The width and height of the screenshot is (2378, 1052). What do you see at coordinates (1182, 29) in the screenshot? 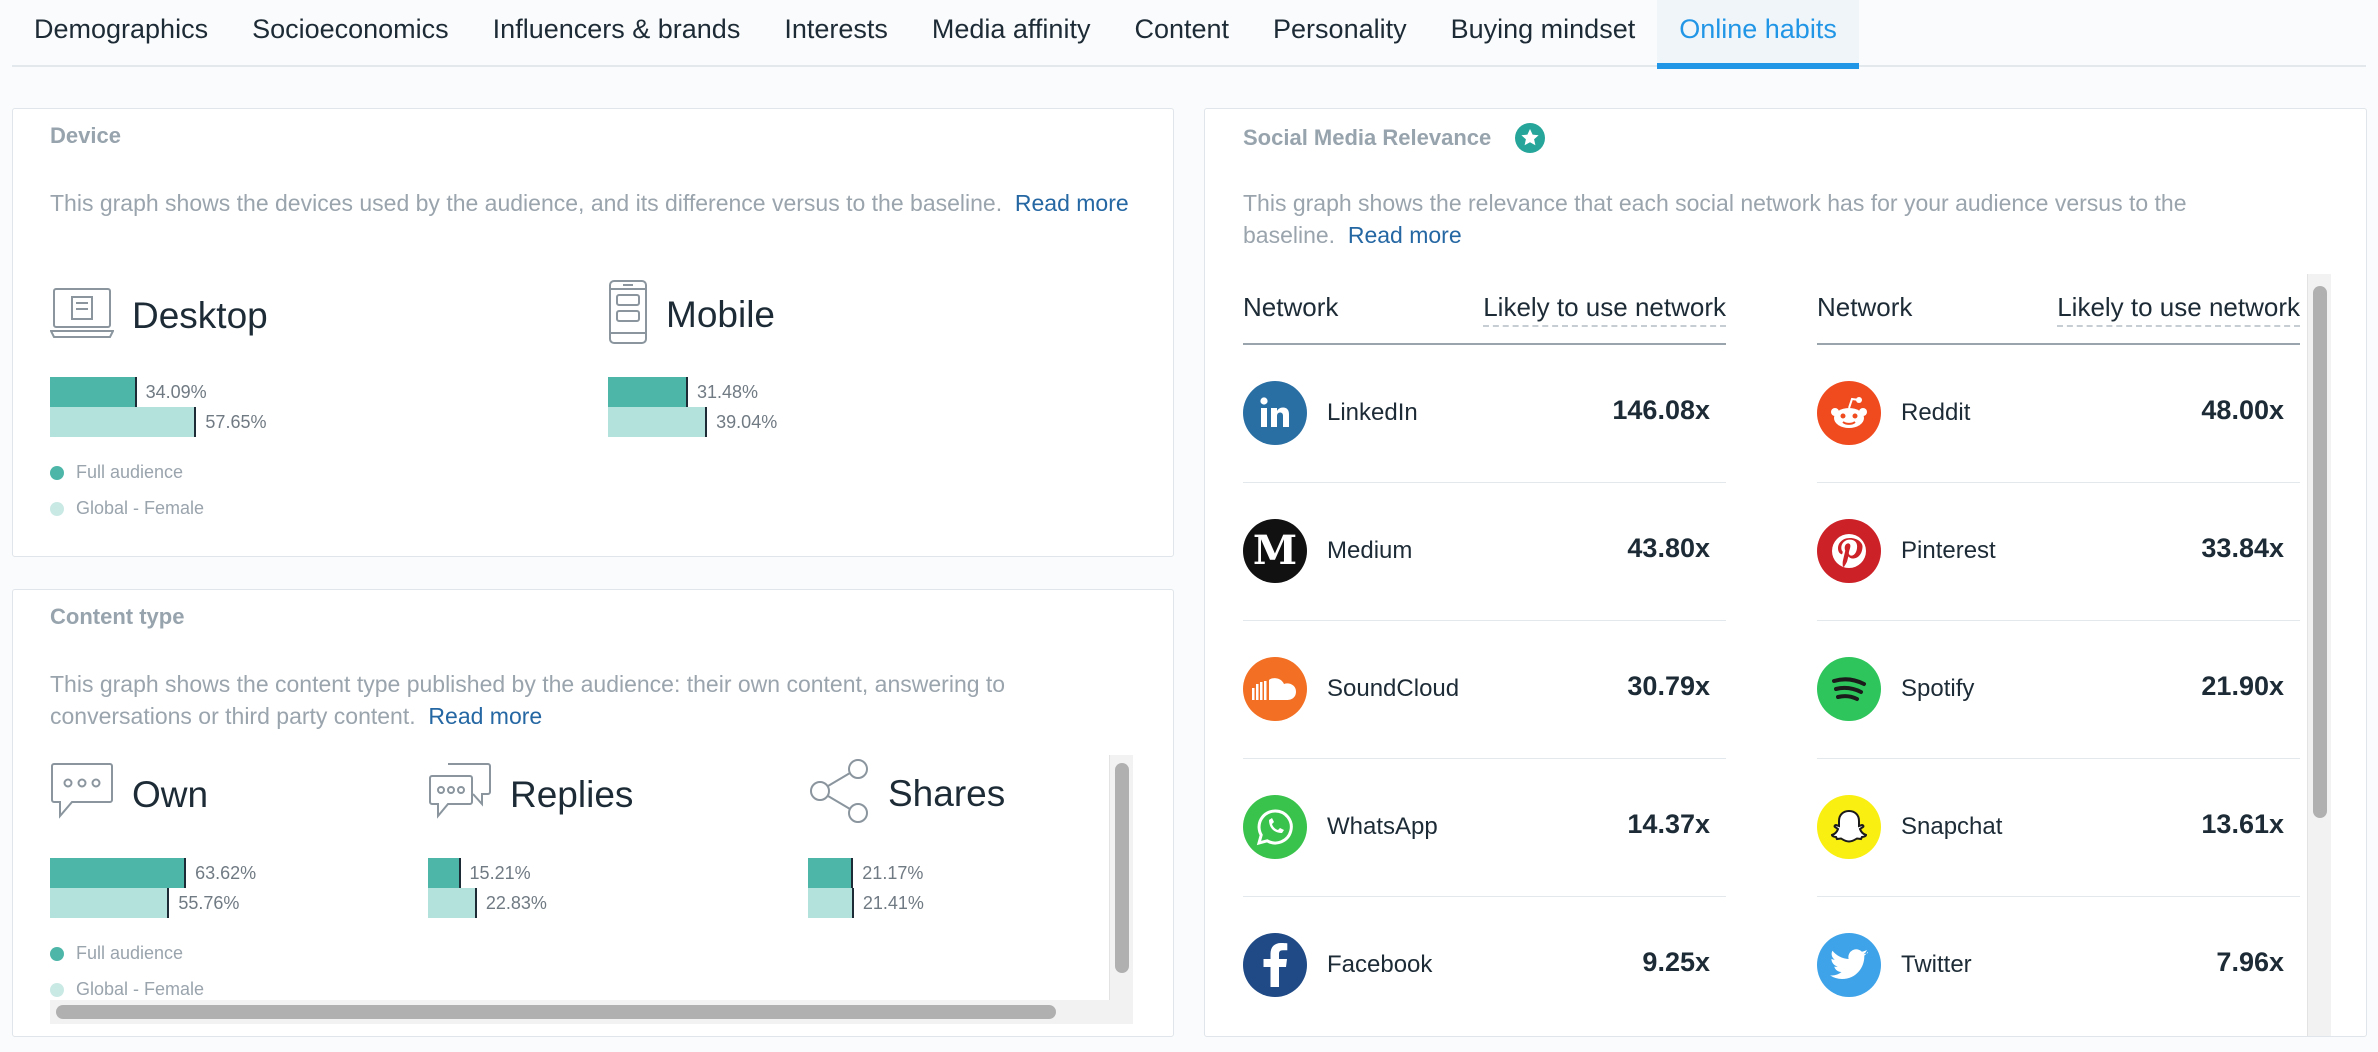
I see `tab-content: Content` at bounding box center [1182, 29].